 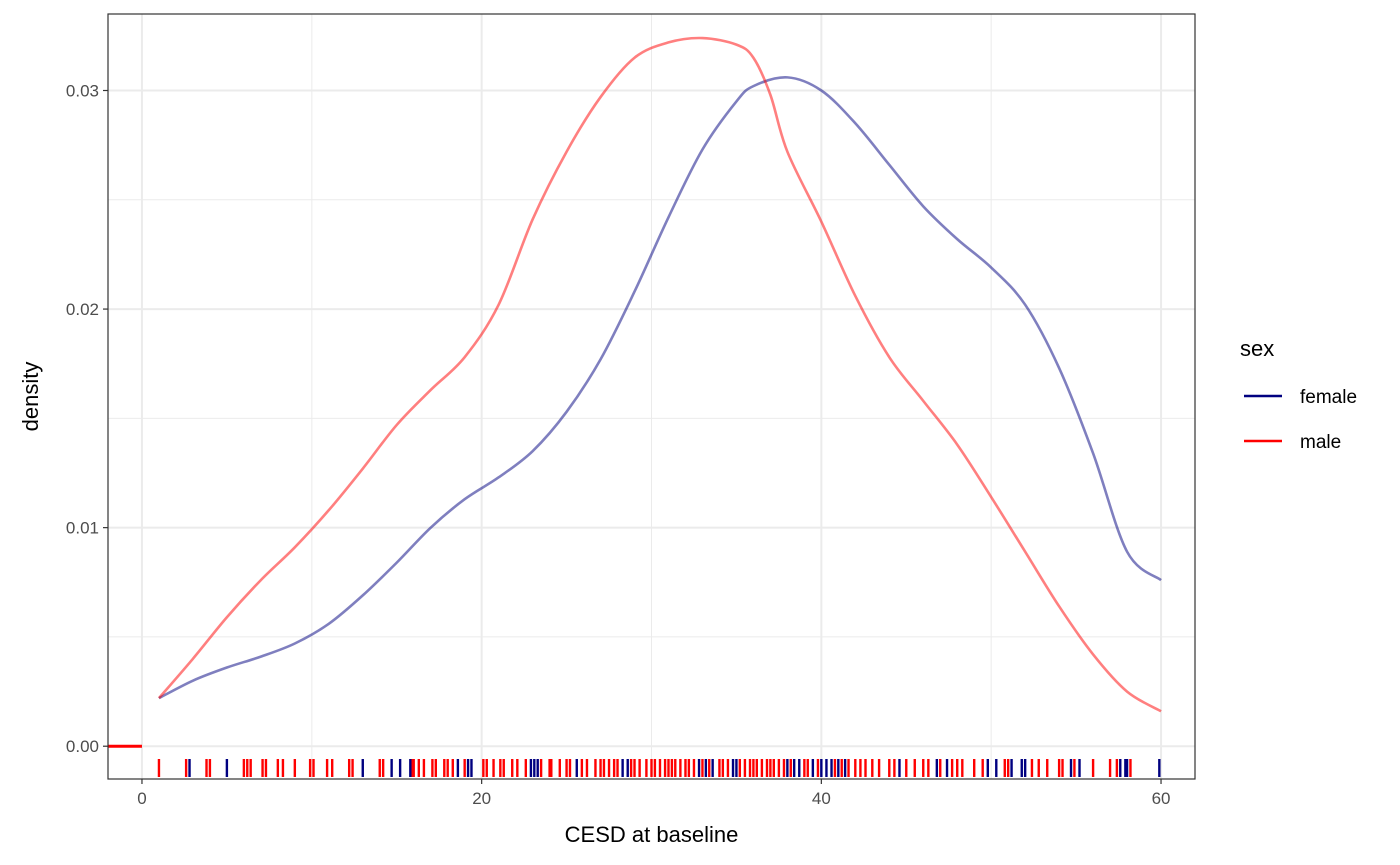 What do you see at coordinates (141, 798) in the screenshot?
I see `x-tick-label: 0` at bounding box center [141, 798].